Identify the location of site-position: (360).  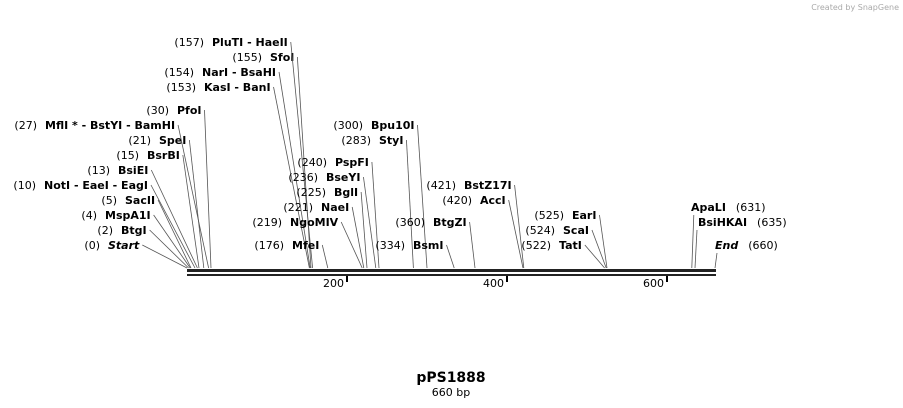
(410, 222).